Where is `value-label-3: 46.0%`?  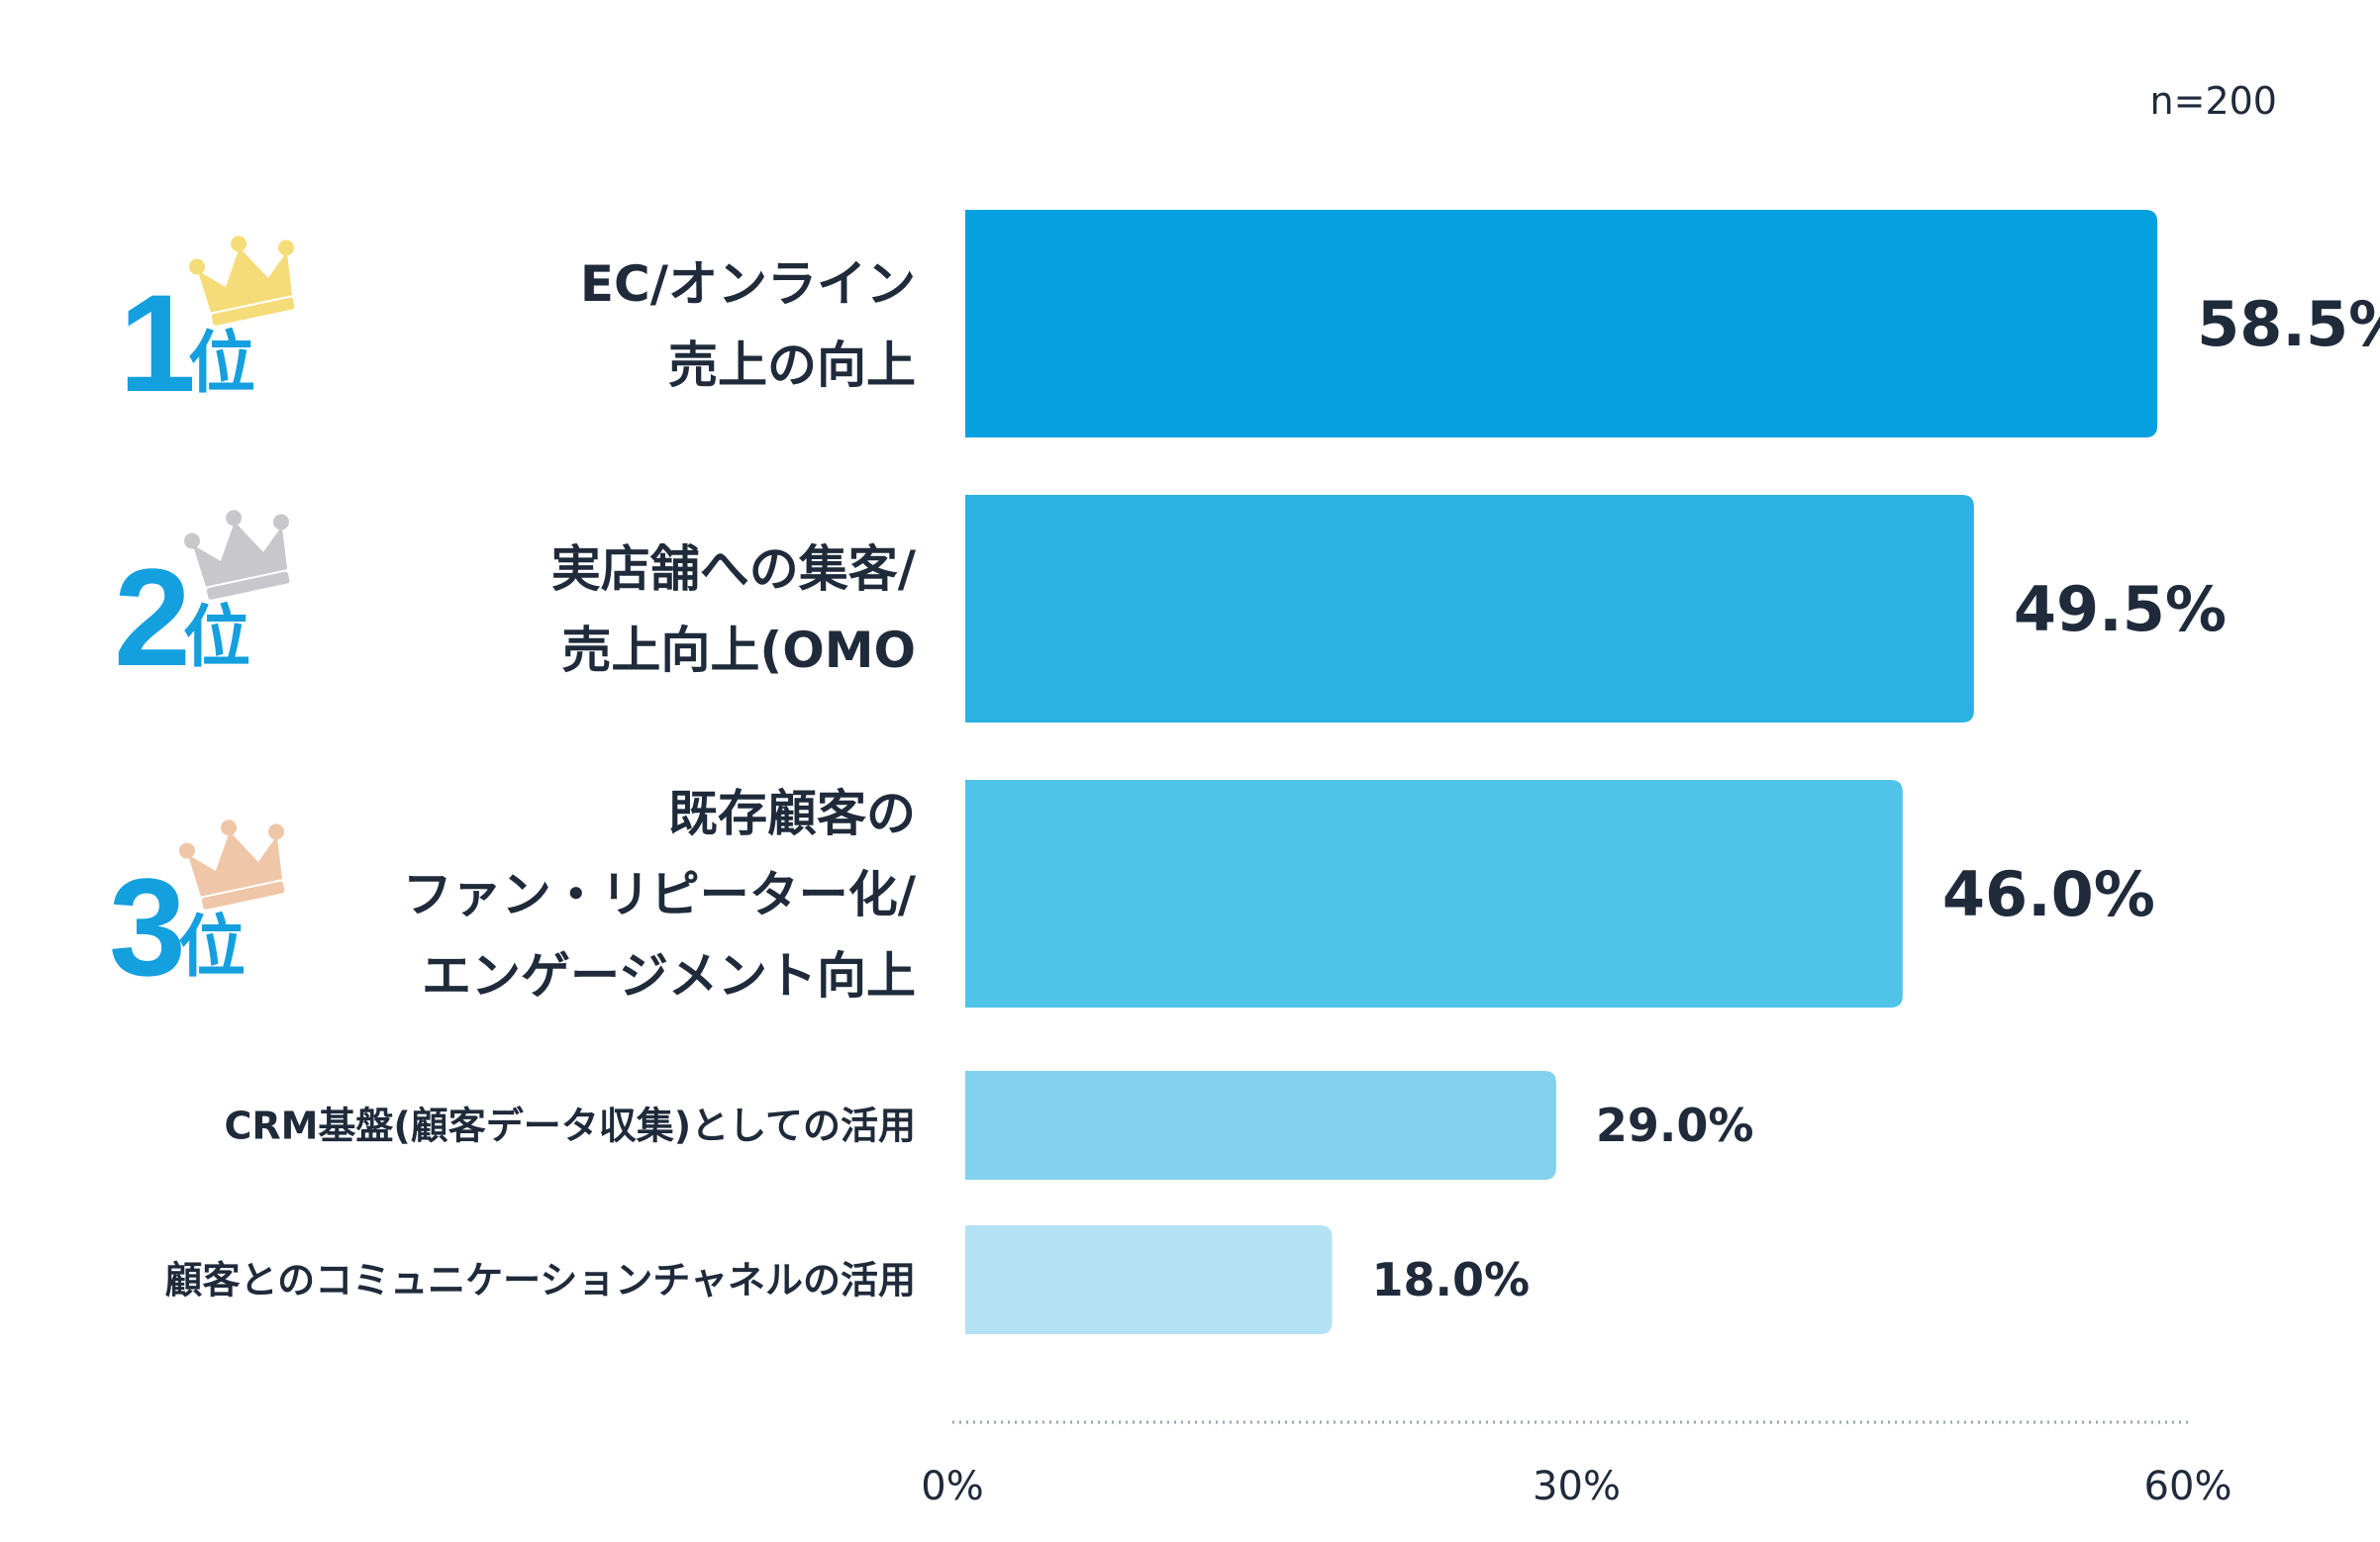
value-label-3: 46.0% is located at coordinates (2048, 894).